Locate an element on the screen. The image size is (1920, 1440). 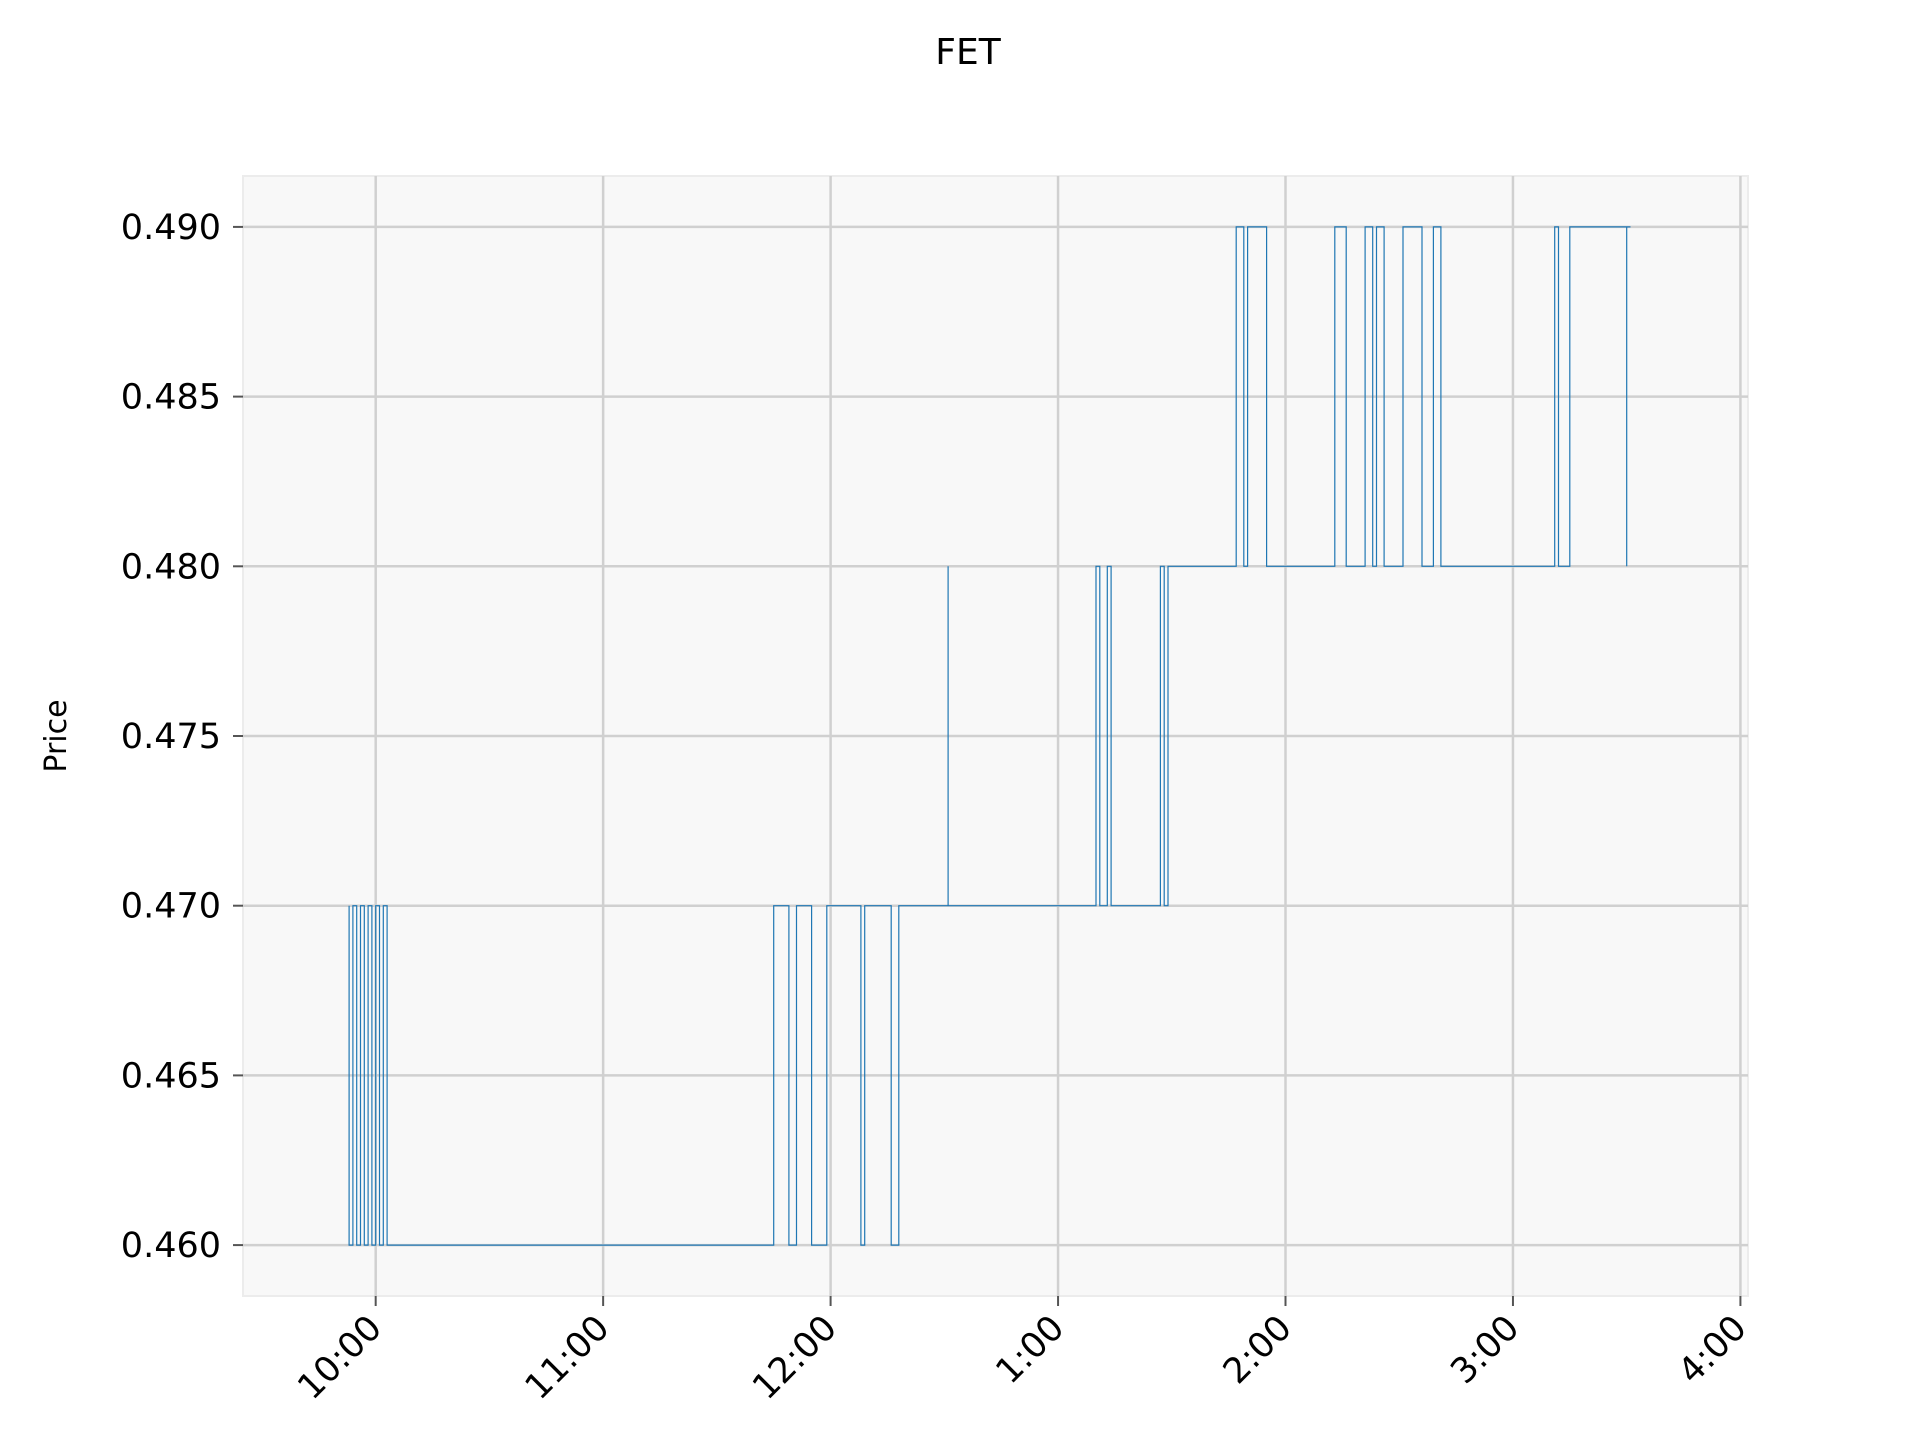
y-axis: 0.460 0.465 0.470 0.475 0.480 0.485 0.490 is located at coordinates (182, 737).